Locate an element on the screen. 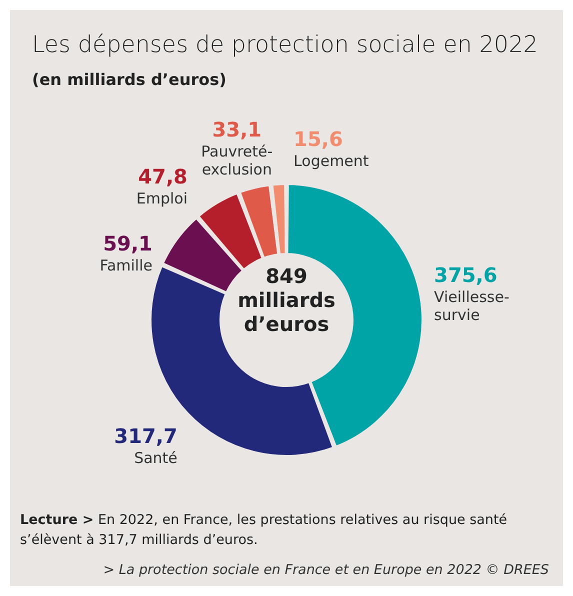 Image resolution: width=573 pixels, height=596 pixels. slice-label: Logement is located at coordinates (331, 161).